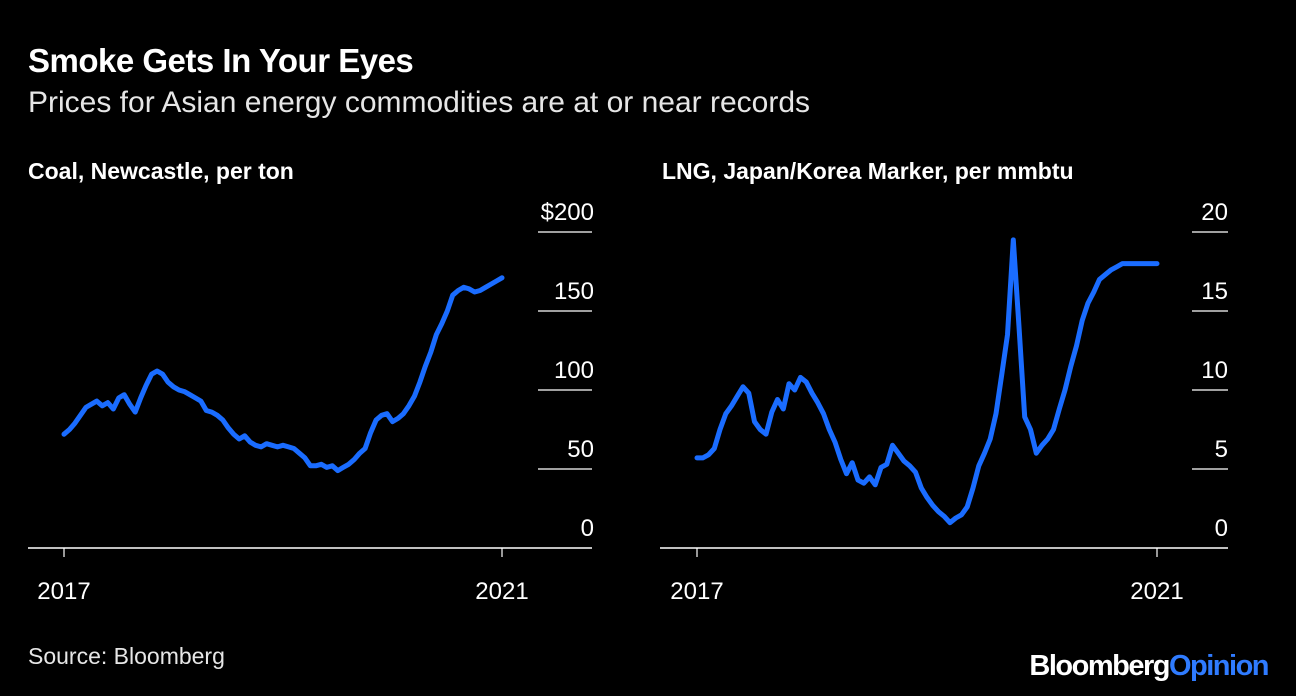 The image size is (1296, 696). Describe the element at coordinates (283, 374) in the screenshot. I see `coal-price-line` at that location.